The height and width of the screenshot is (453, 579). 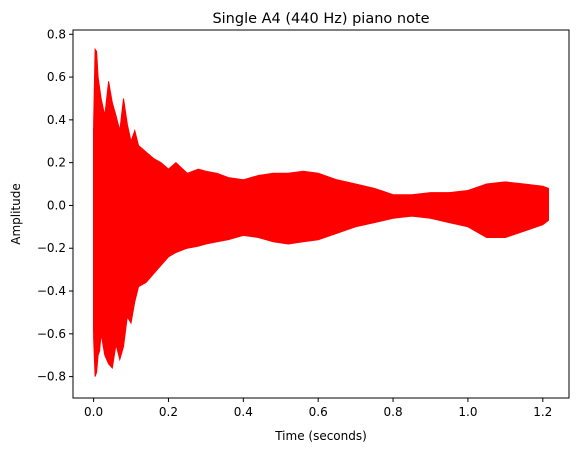 I want to click on y-tick-label: 0.6, so click(x=56, y=77).